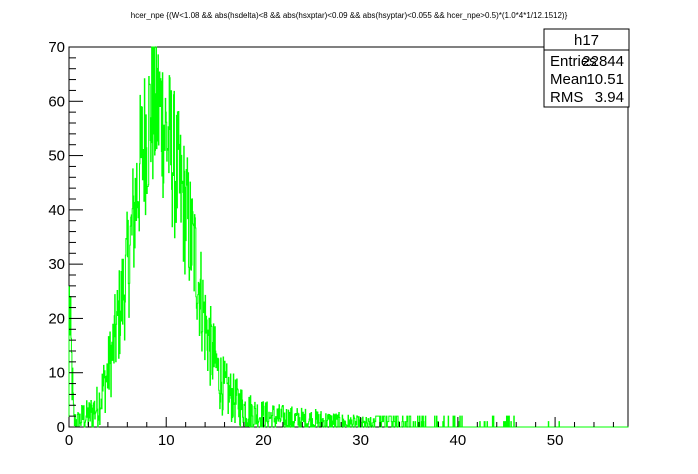 The height and width of the screenshot is (474, 698). Describe the element at coordinates (56, 318) in the screenshot. I see `y-tick-label: 20` at that location.